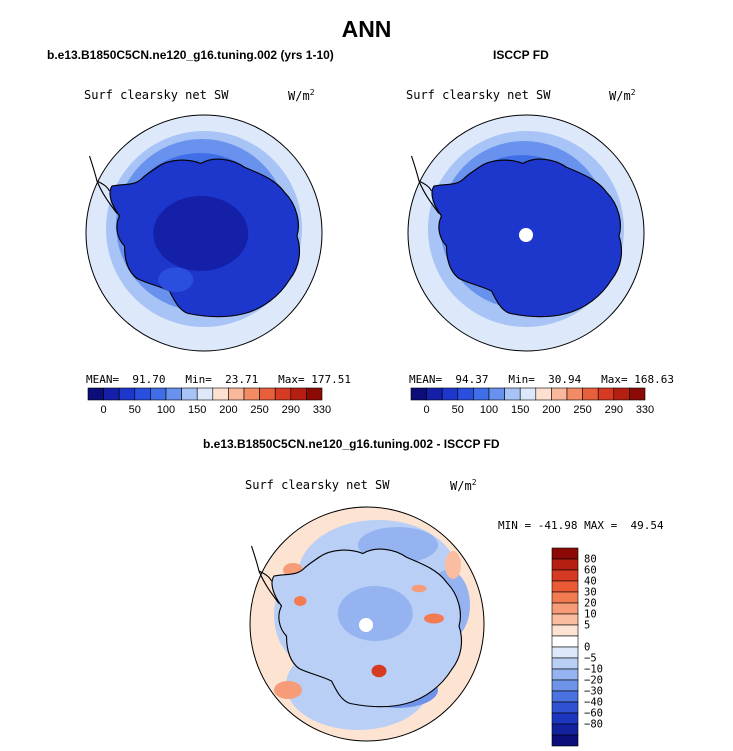  I want to click on panel-2-stats: MEAN= 94.37 Min= 30.94 Max= 168.63, so click(541, 379).